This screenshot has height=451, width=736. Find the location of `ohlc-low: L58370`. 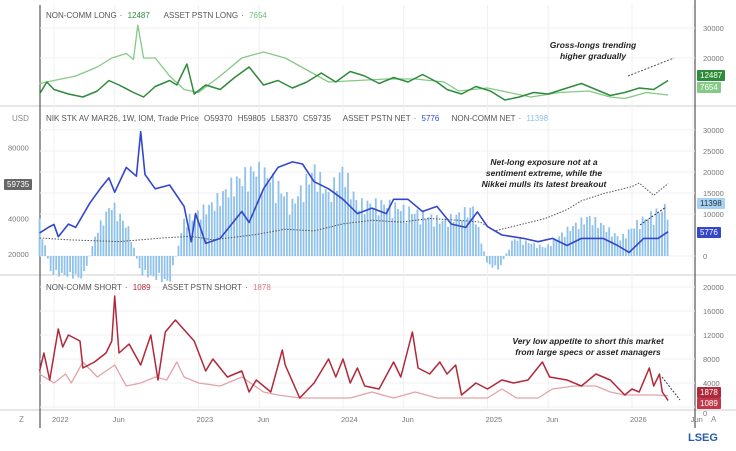

ohlc-low: L58370 is located at coordinates (284, 118).